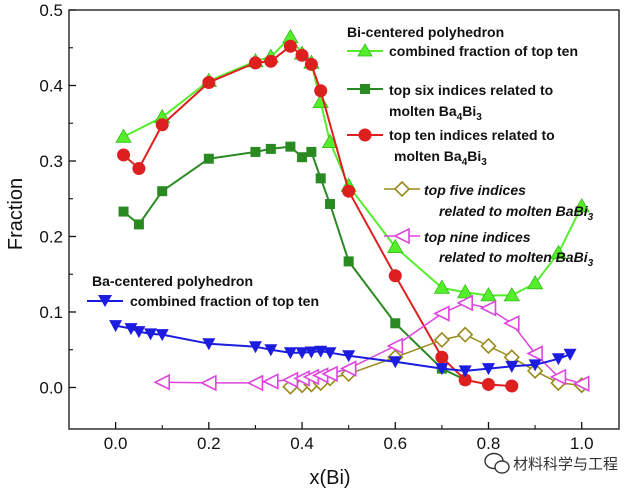 The width and height of the screenshot is (640, 491). Describe the element at coordinates (116, 443) in the screenshot. I see `x-tick-label: 0.0` at that location.